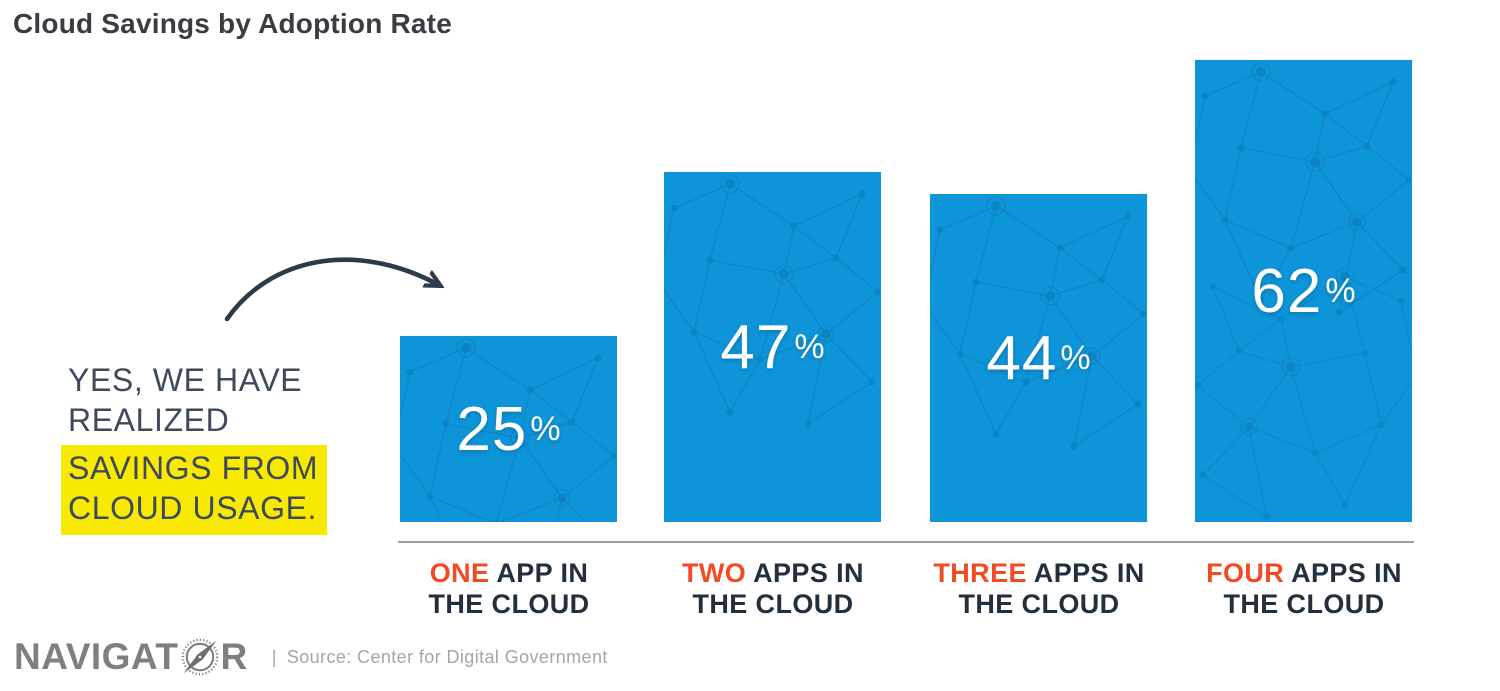 This screenshot has height=691, width=1500. Describe the element at coordinates (193, 508) in the screenshot. I see `annotation-line: CLOUD USAGE.` at that location.